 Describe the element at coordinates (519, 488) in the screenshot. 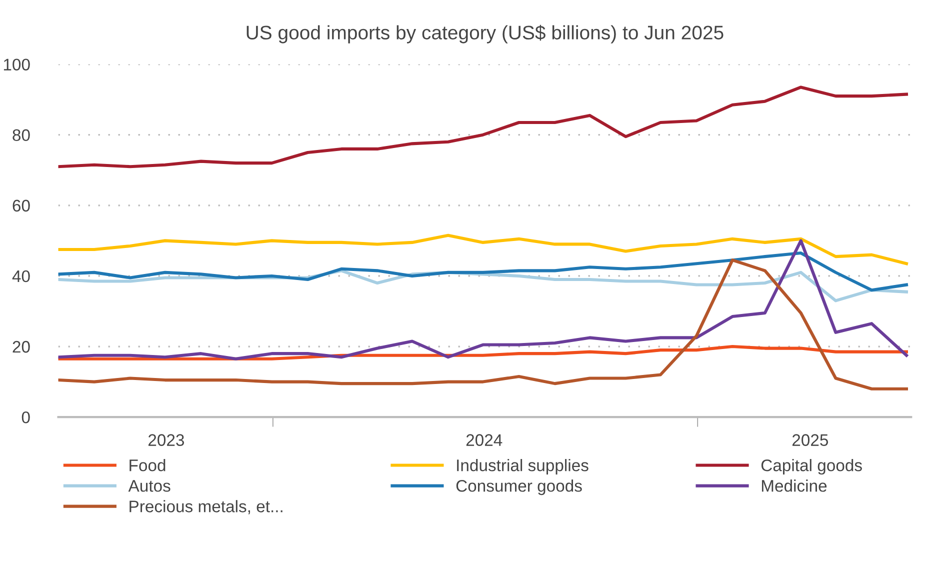

I see `legend-label: Consumer goods` at that location.